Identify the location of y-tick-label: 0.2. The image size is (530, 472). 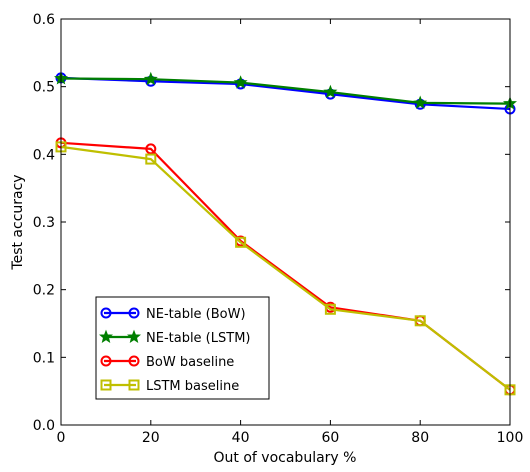
(44, 291).